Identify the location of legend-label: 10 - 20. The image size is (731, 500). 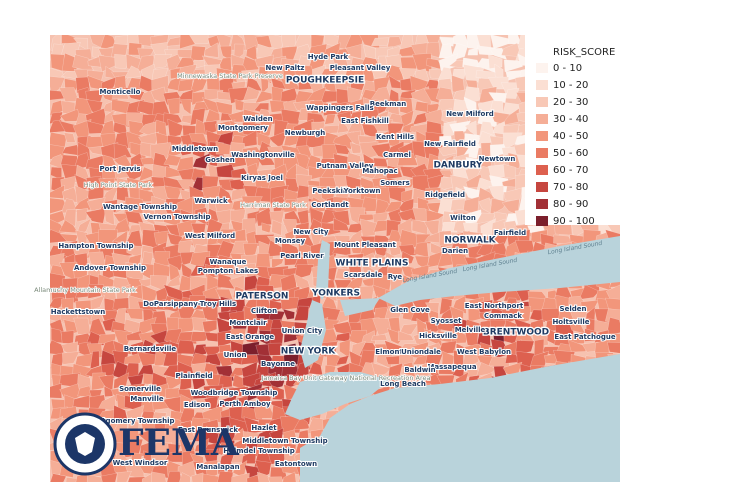
(570, 85).